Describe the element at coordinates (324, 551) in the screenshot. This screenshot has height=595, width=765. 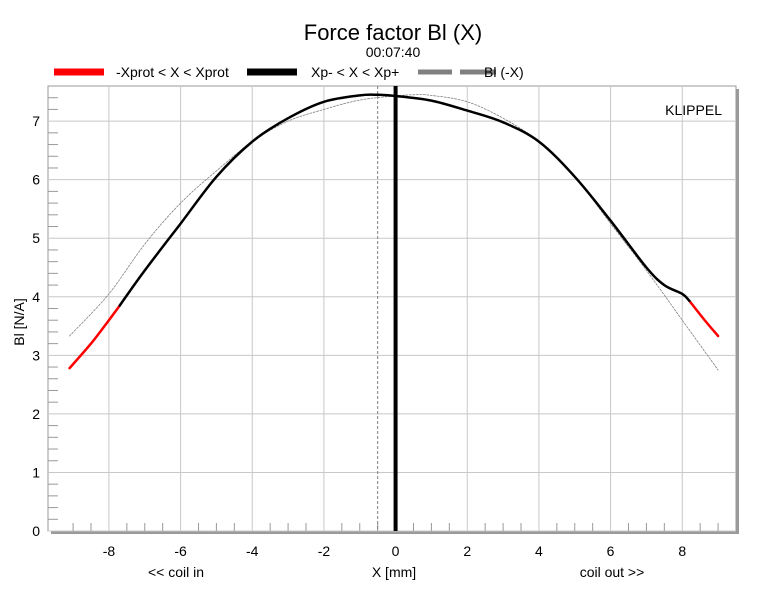
I see `x-tick-label: -2` at that location.